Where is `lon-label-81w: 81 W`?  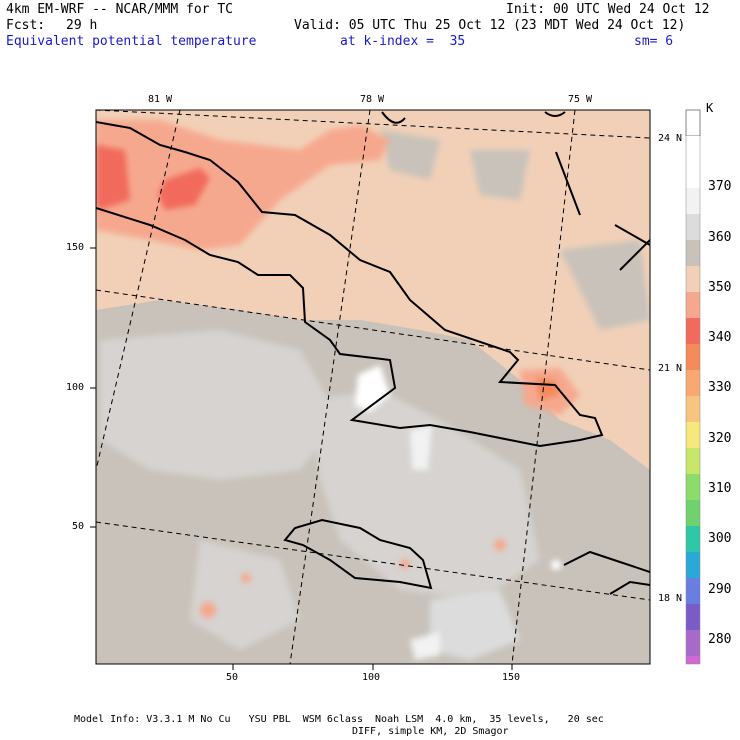
lon-label-81w: 81 W is located at coordinates (160, 99).